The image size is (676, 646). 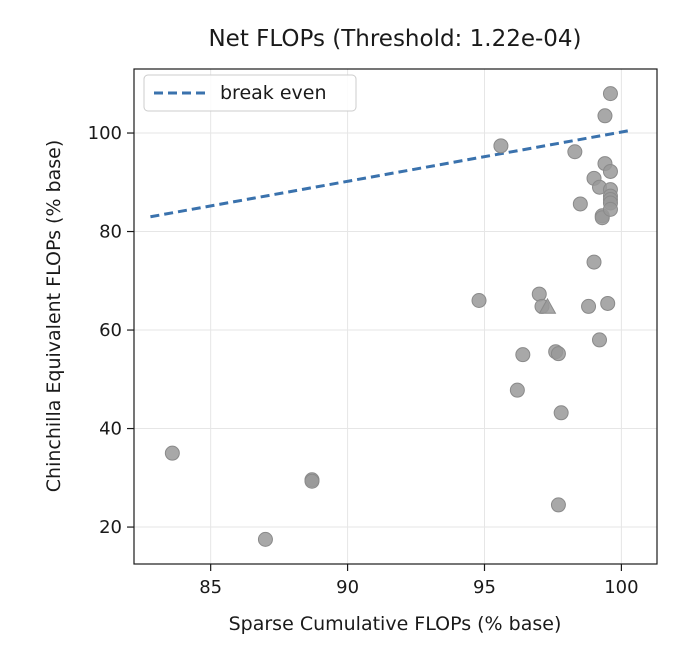 I want to click on legend-box, so click(x=250, y=93).